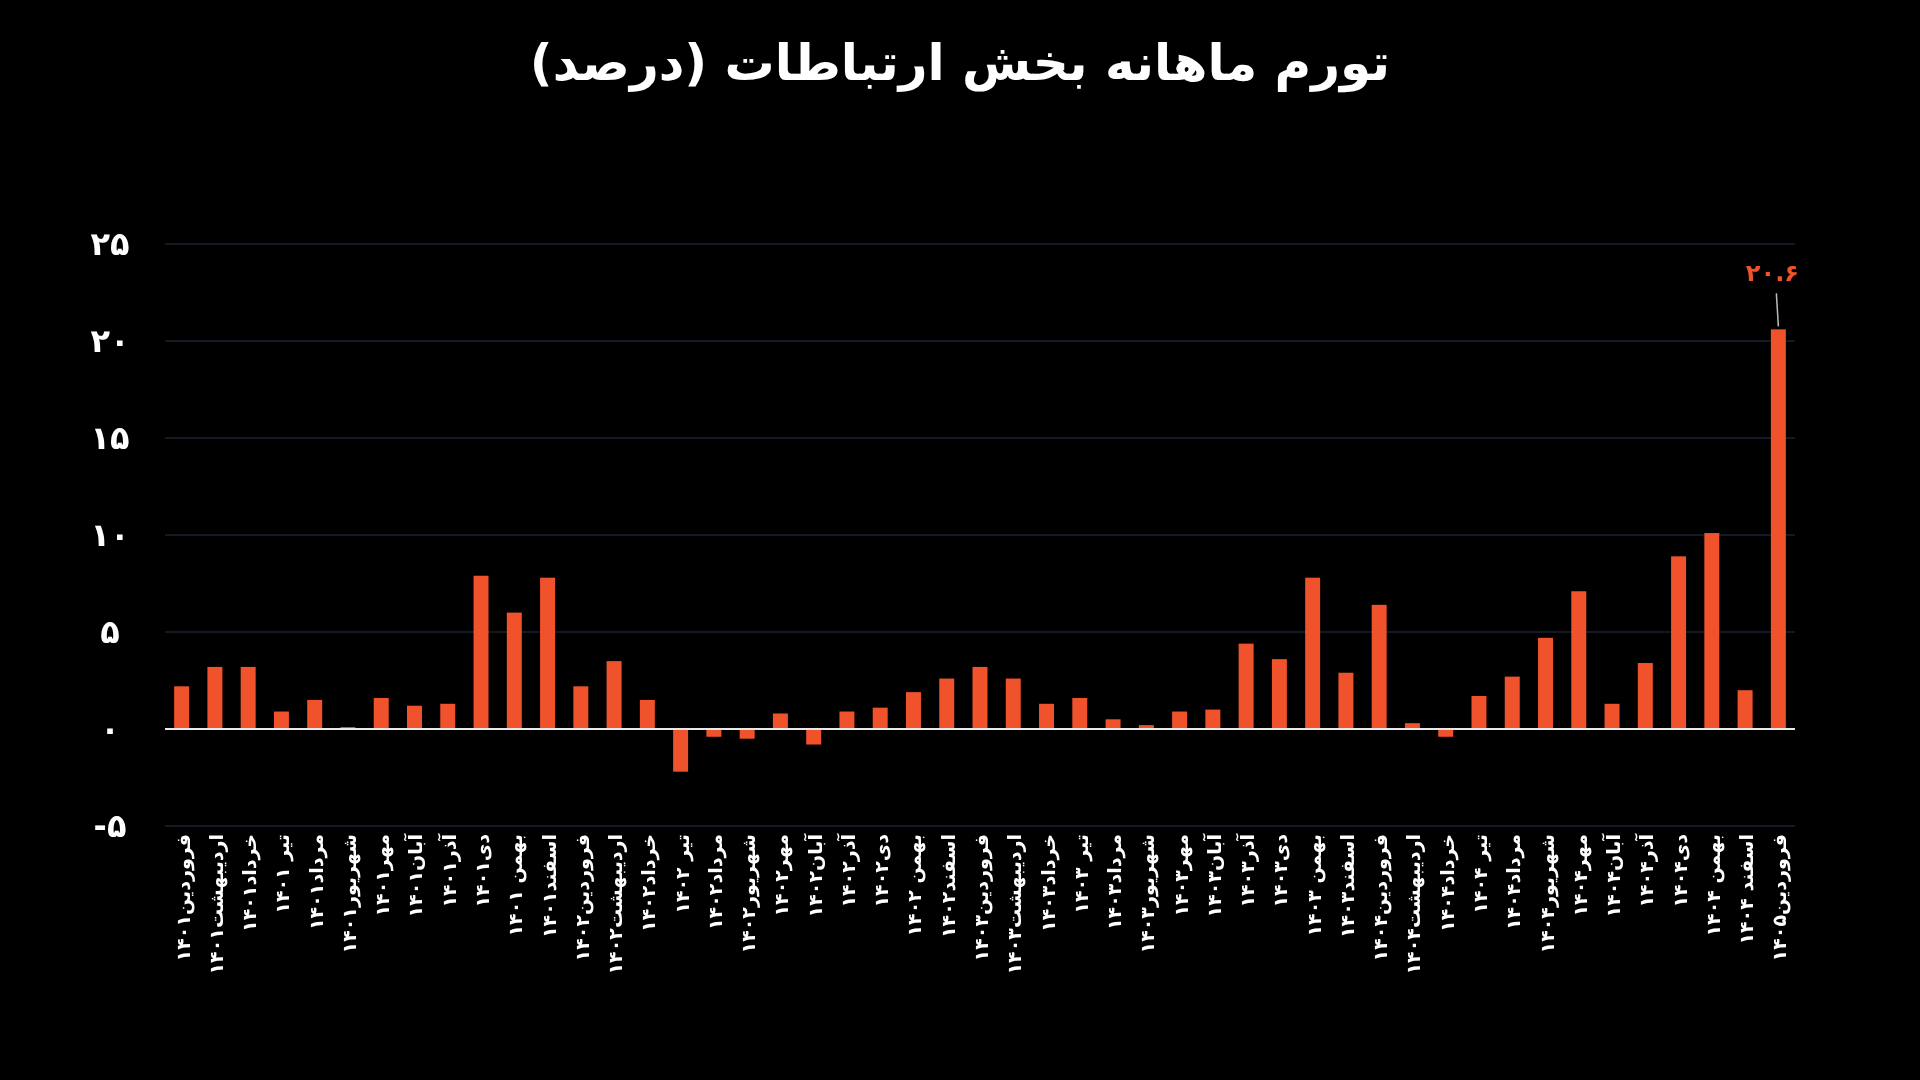 This screenshot has width=1920, height=1080. Describe the element at coordinates (749, 894) in the screenshot. I see `x-tick-label: شهریور۱۴۰۲` at that location.